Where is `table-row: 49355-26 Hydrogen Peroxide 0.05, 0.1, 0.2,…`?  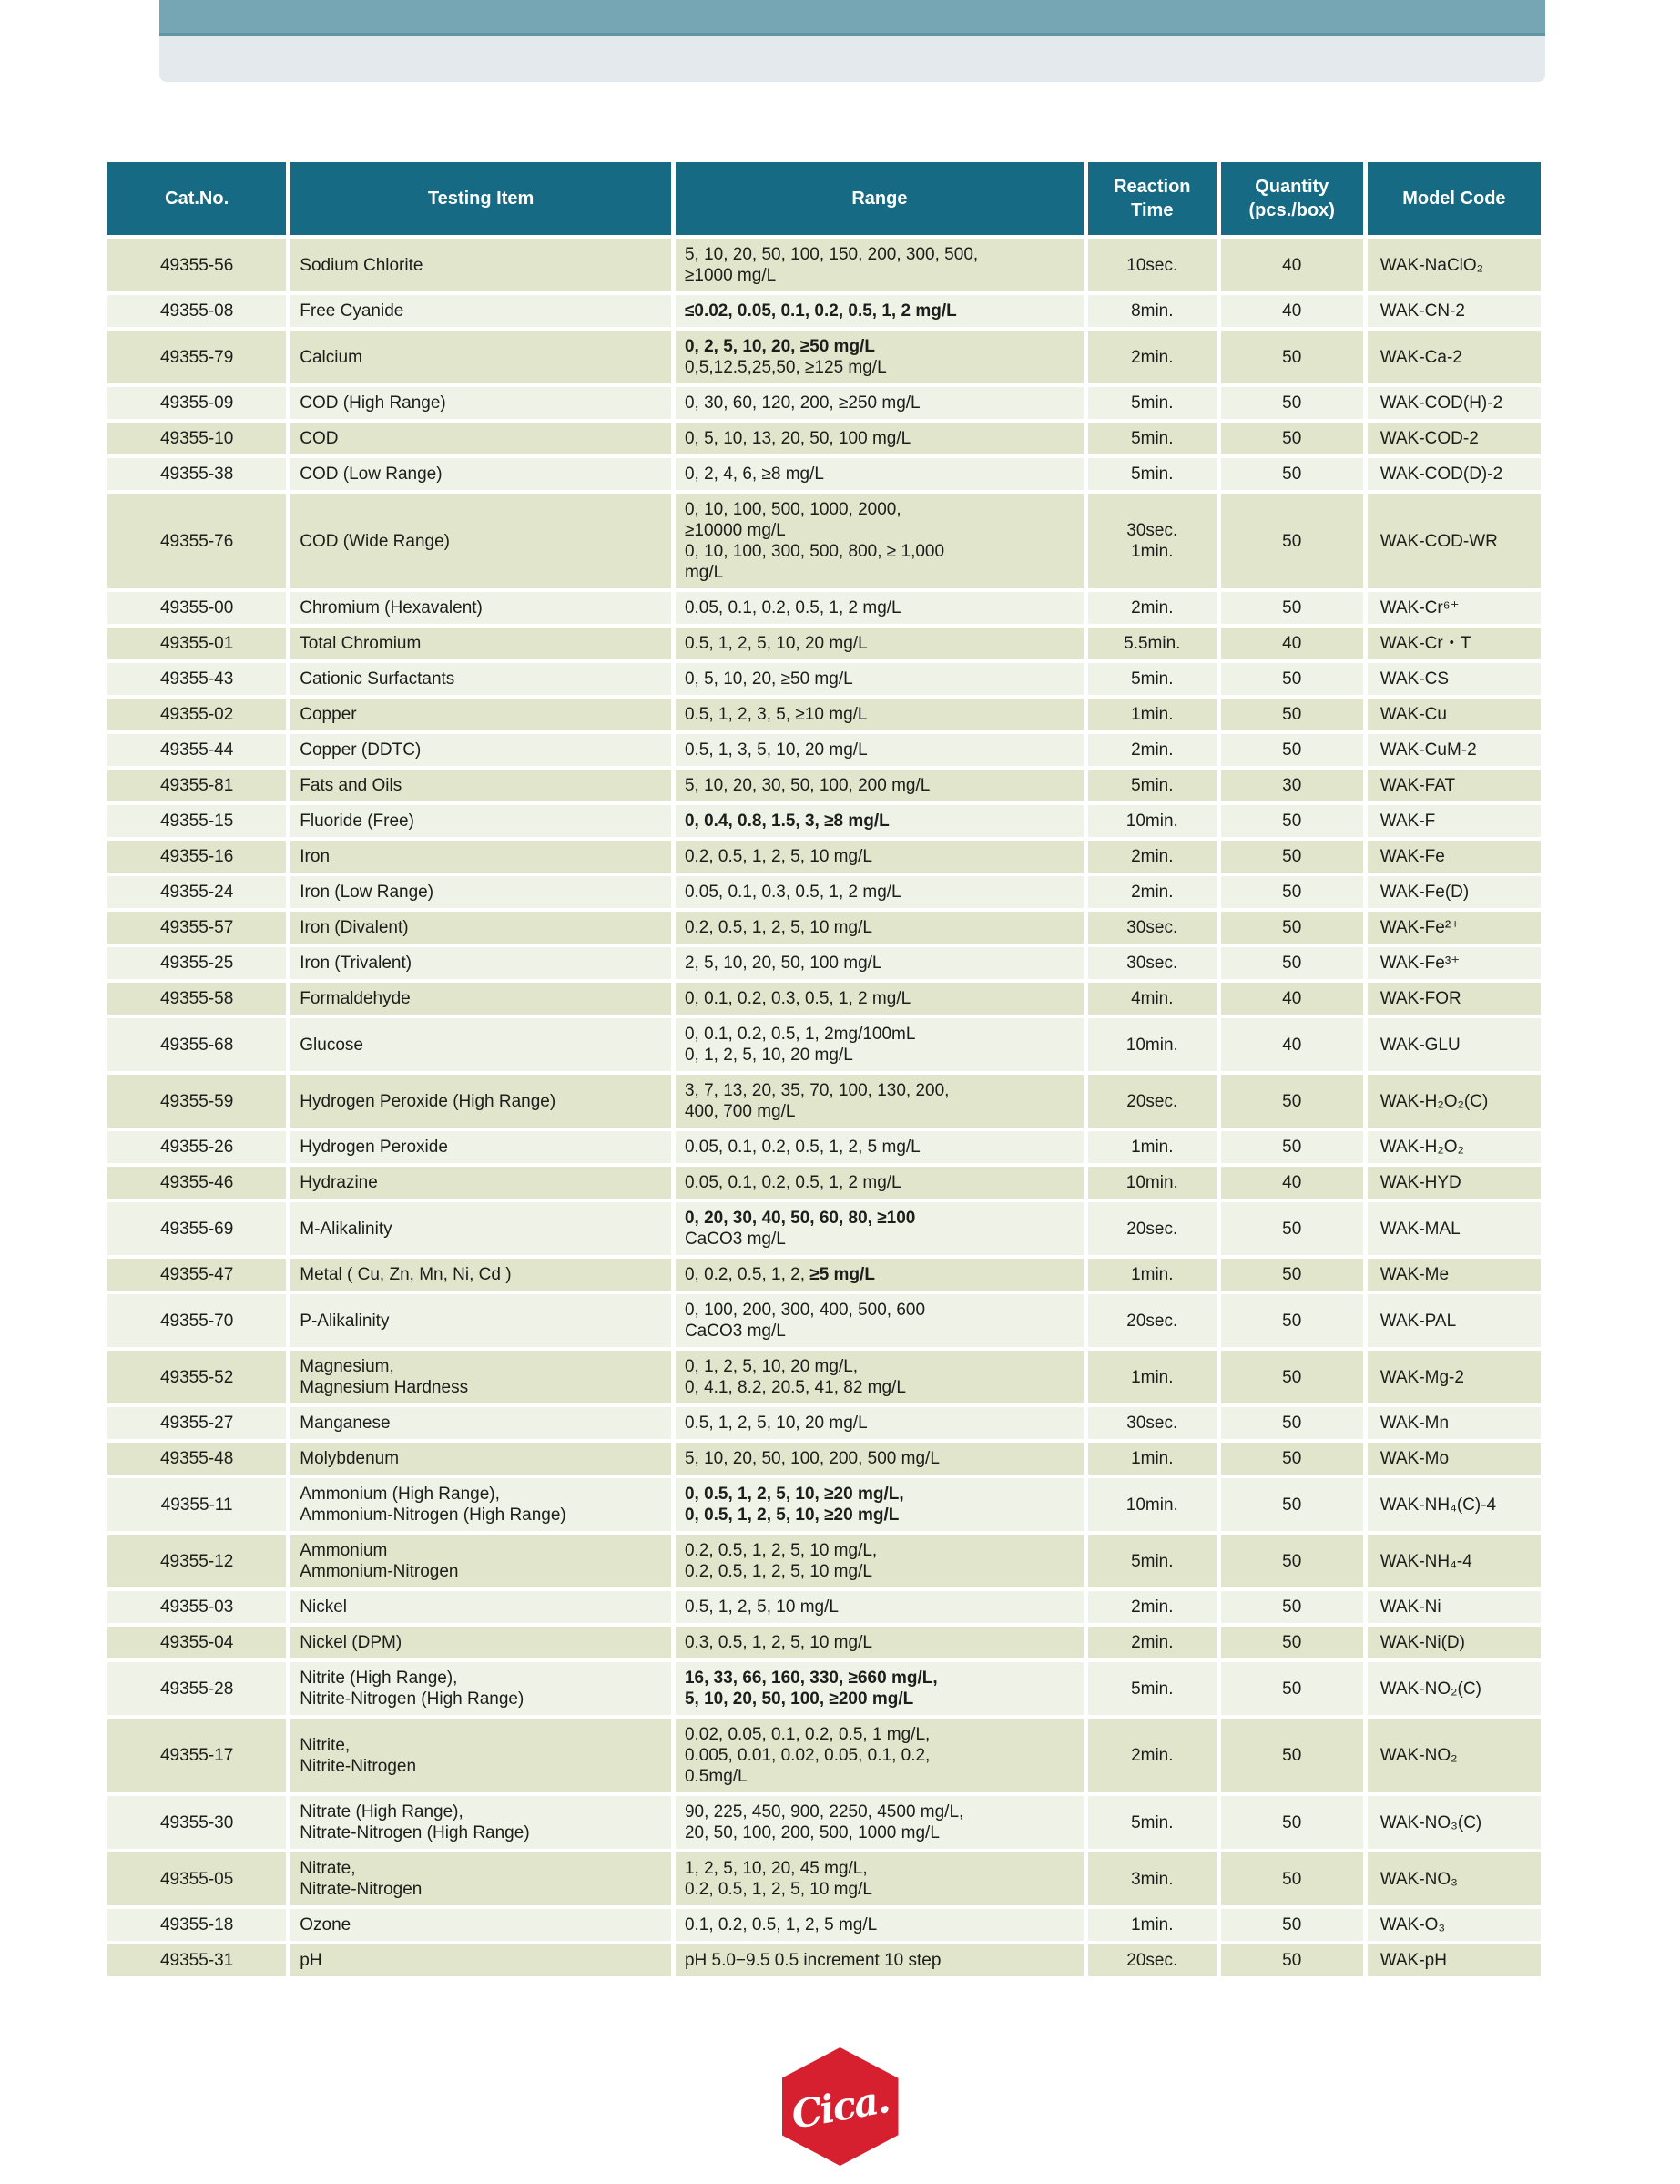
table-row: 49355-26 Hydrogen Peroxide 0.05, 0.1, 0.2,… is located at coordinates (824, 1147).